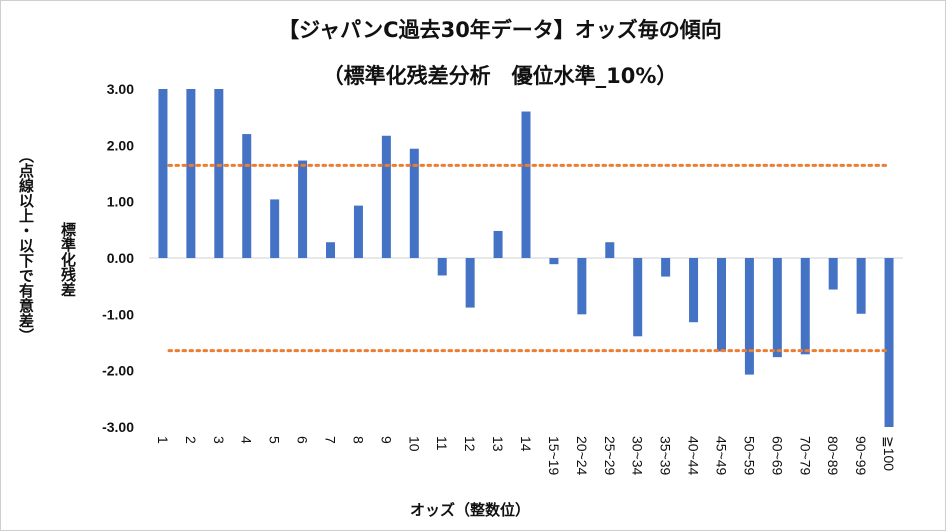 Image resolution: width=946 pixels, height=531 pixels. What do you see at coordinates (470, 444) in the screenshot?
I see `x-tick-label: 12` at bounding box center [470, 444].